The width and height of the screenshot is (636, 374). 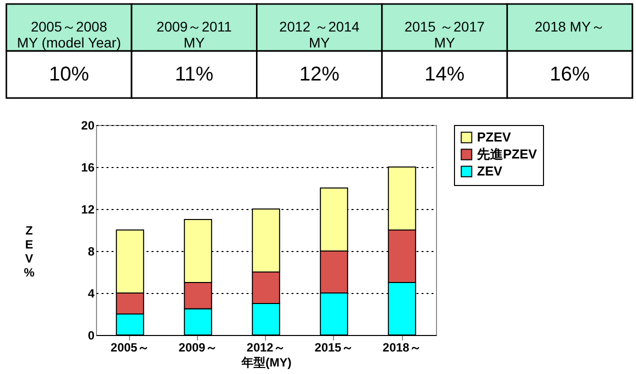 What do you see at coordinates (88, 125) in the screenshot?
I see `y-tick-label: 20` at bounding box center [88, 125].